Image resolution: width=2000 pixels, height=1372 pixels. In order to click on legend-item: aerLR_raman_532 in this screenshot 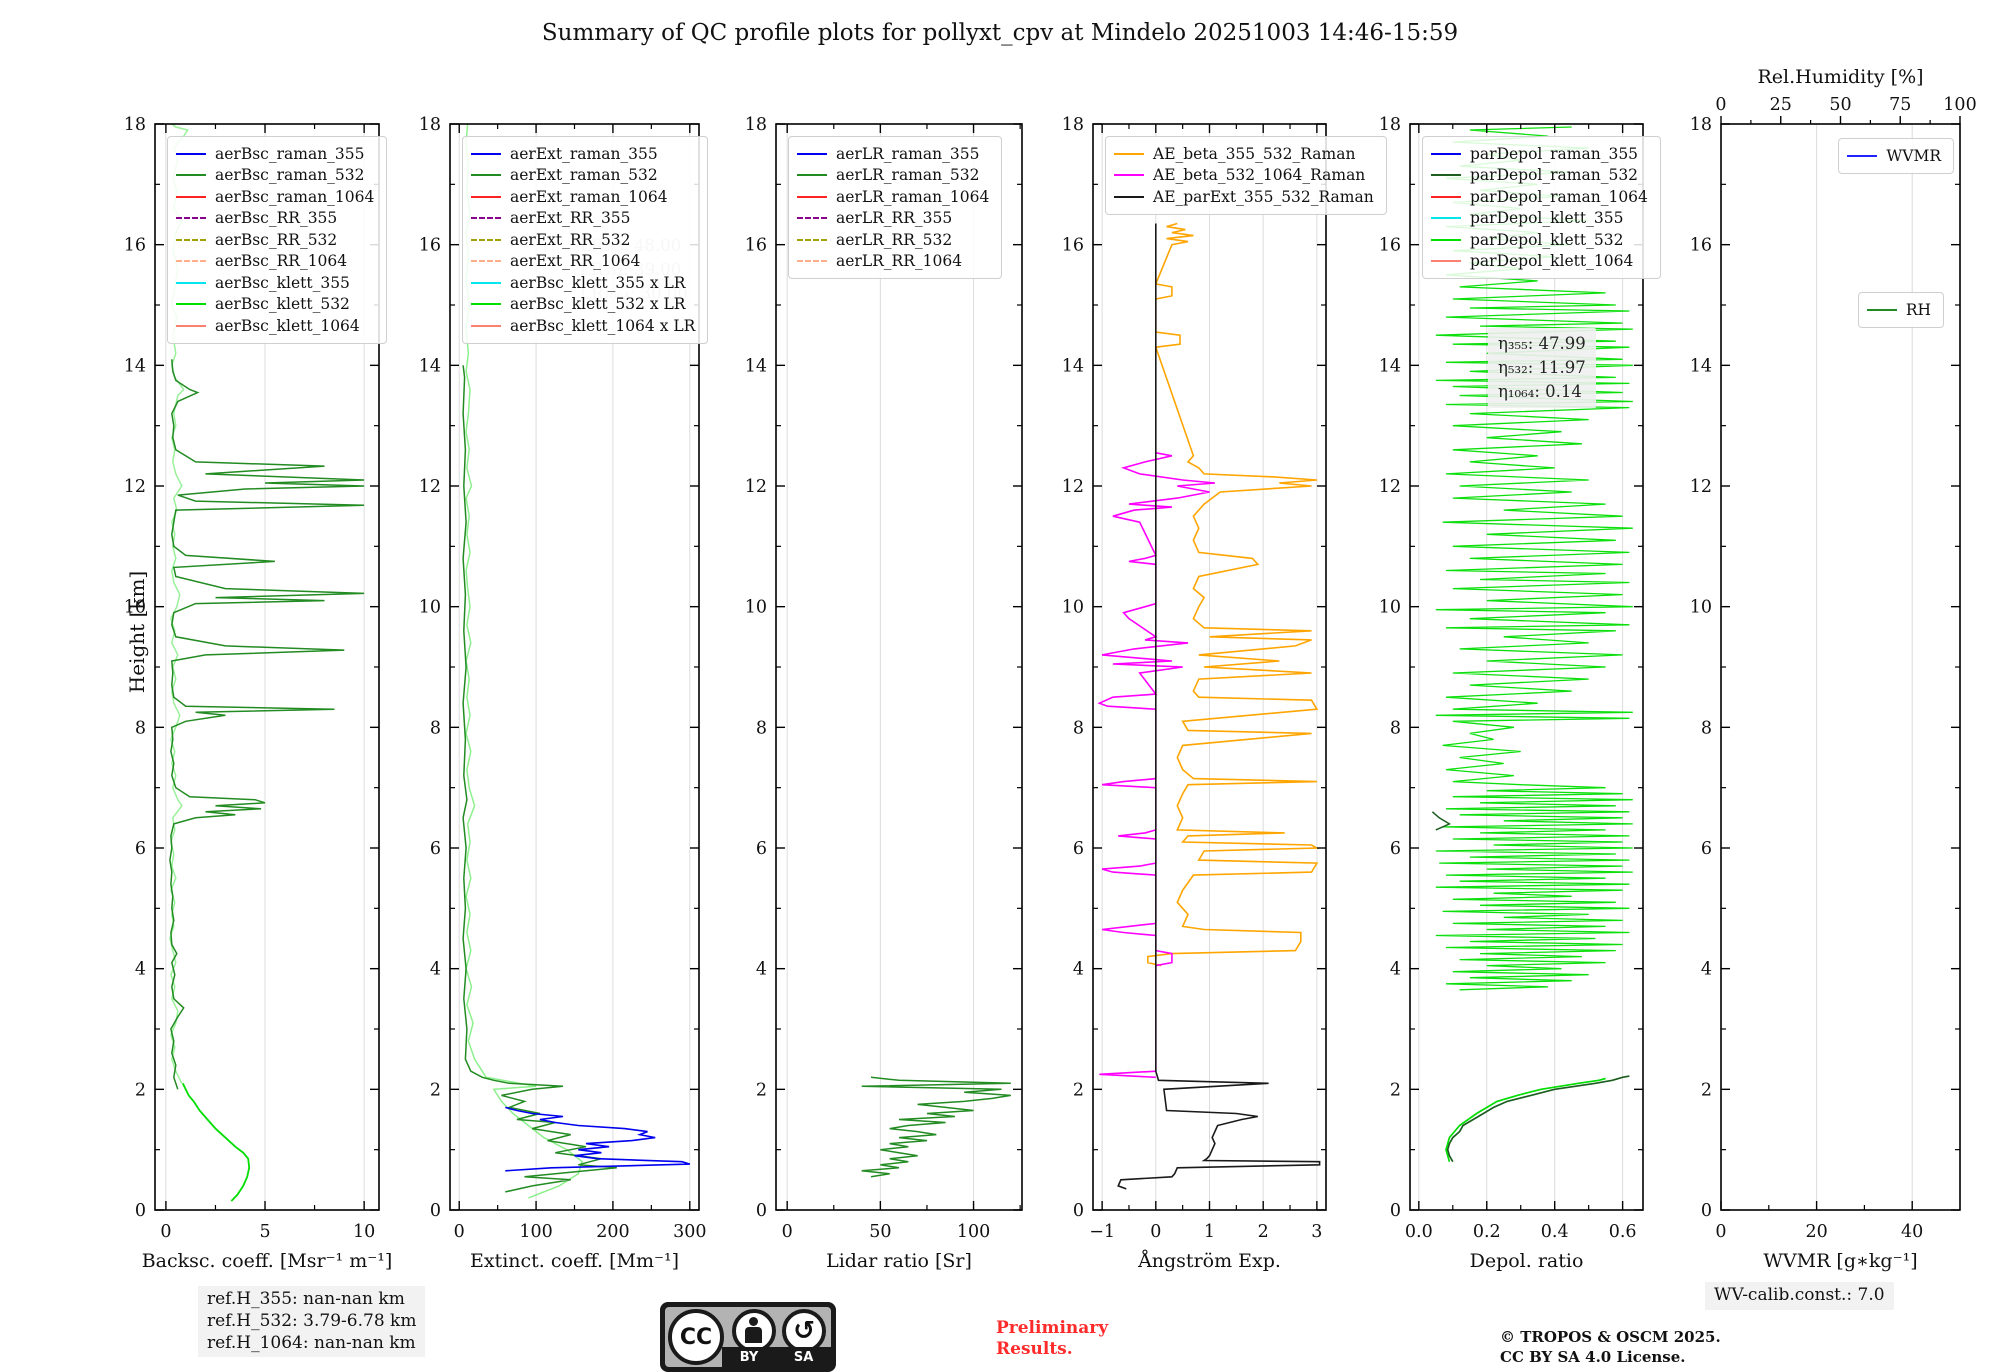, I will do `click(893, 176)`.